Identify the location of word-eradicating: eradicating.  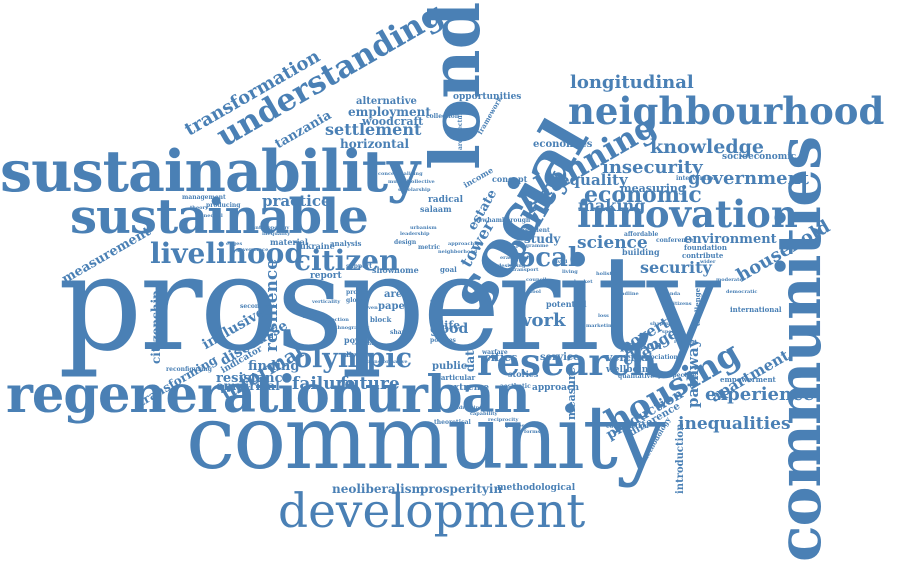
(516, 258).